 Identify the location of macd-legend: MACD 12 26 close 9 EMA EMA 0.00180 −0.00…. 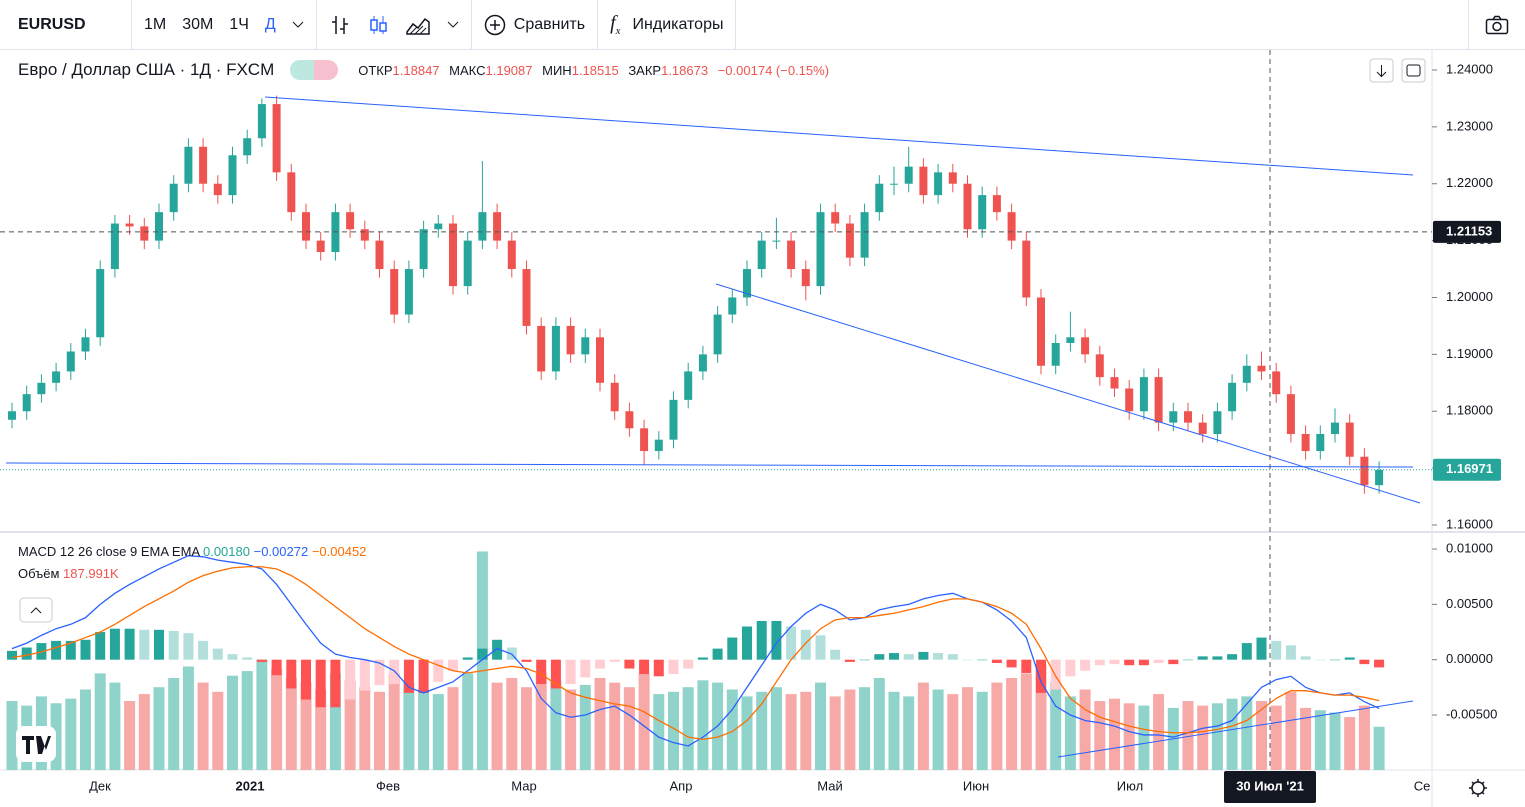
(192, 552).